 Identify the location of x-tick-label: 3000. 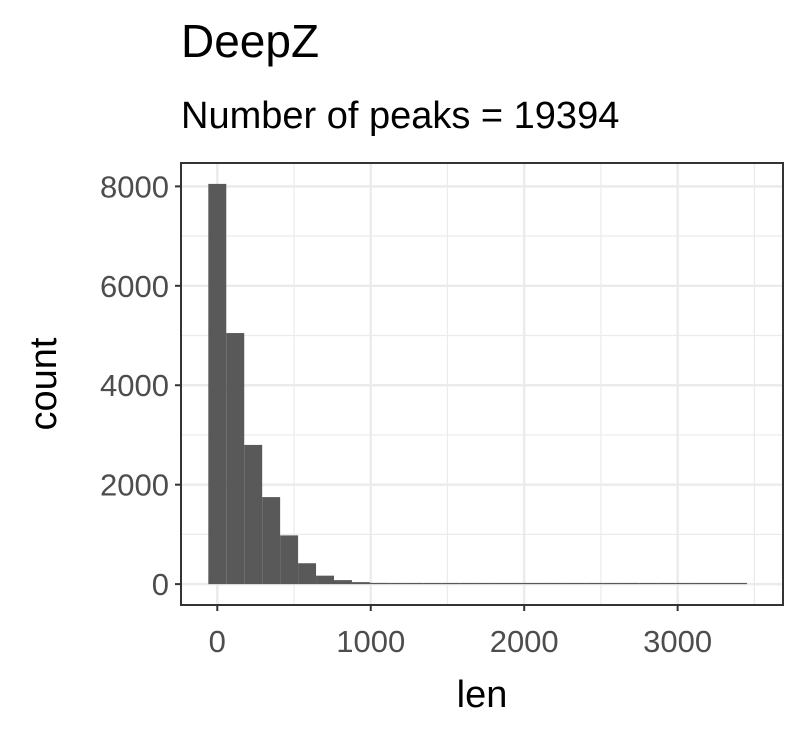
(677, 641).